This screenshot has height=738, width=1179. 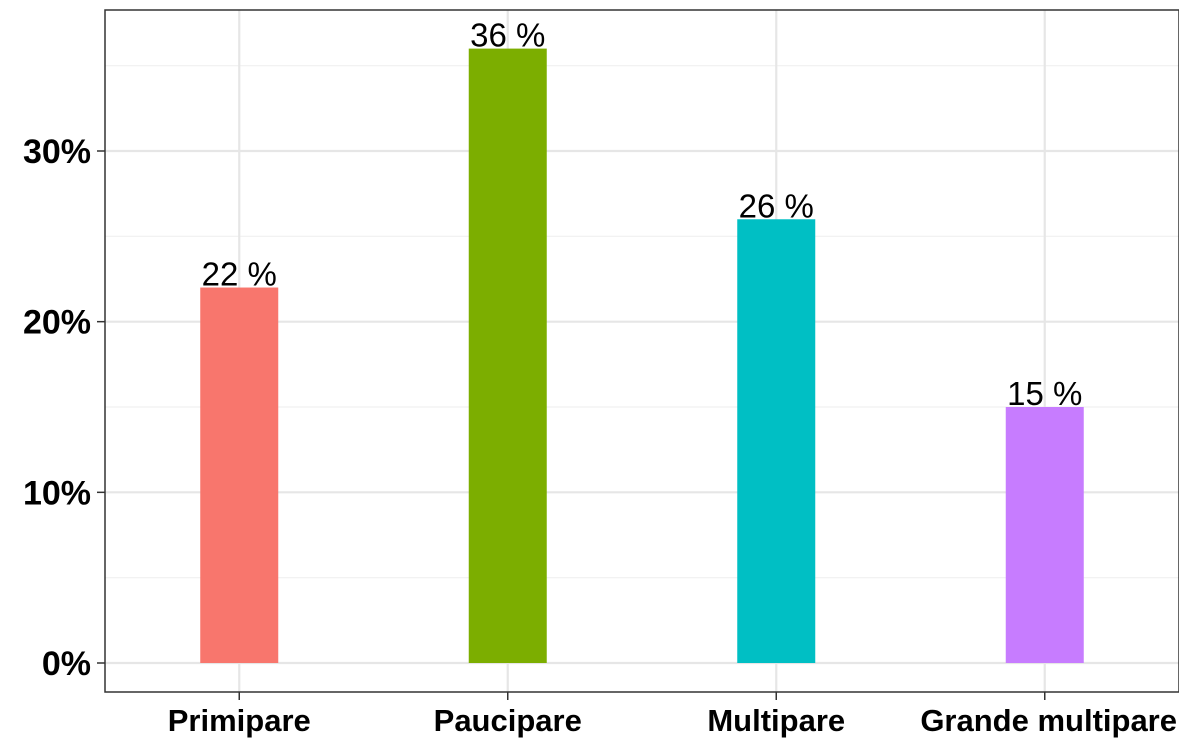 I want to click on bar-value-label: 36 %, so click(x=507, y=35).